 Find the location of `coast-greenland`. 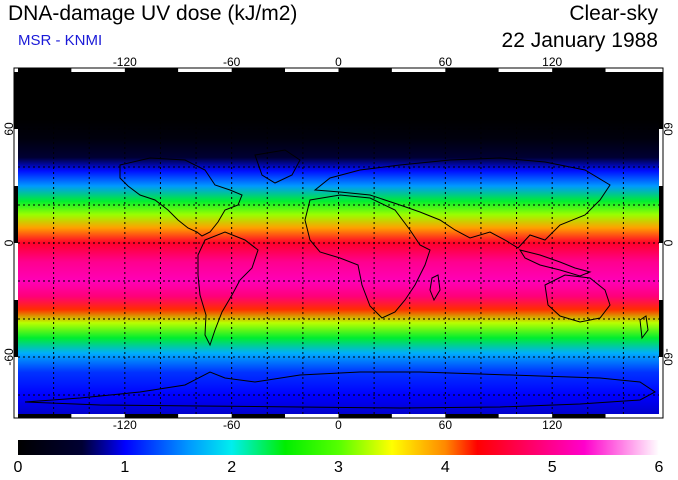

coast-greenland is located at coordinates (277, 166).